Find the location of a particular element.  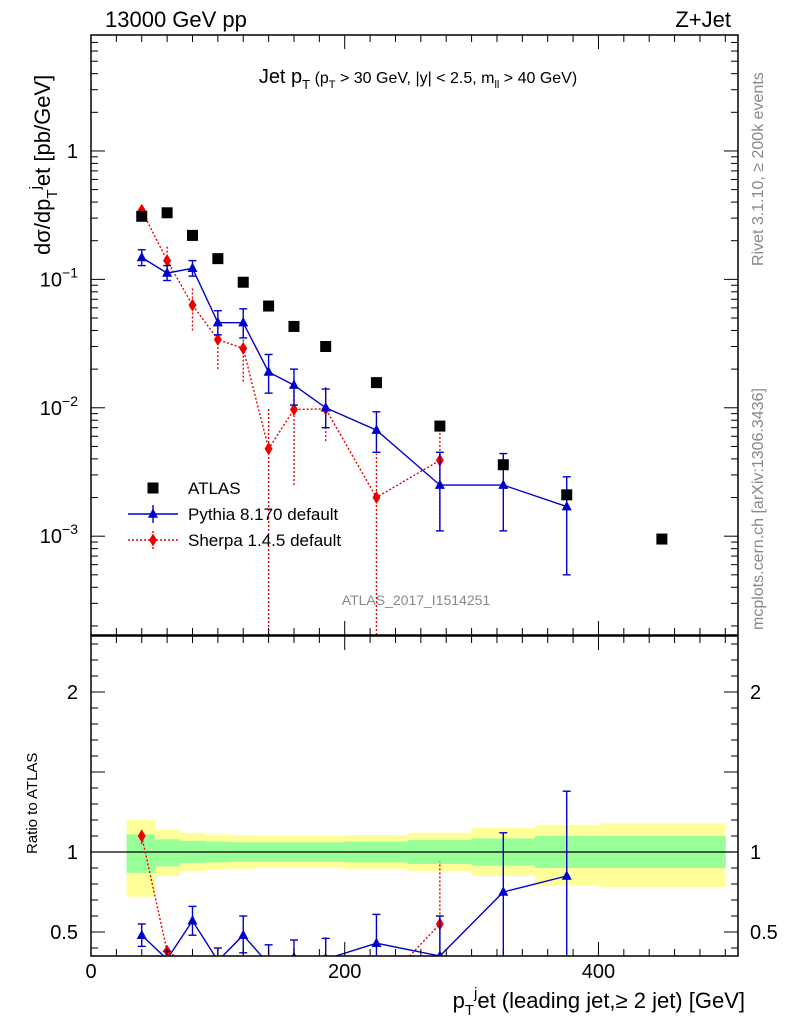

main-y-tick-label: 10⁻² is located at coordinates (59, 406).